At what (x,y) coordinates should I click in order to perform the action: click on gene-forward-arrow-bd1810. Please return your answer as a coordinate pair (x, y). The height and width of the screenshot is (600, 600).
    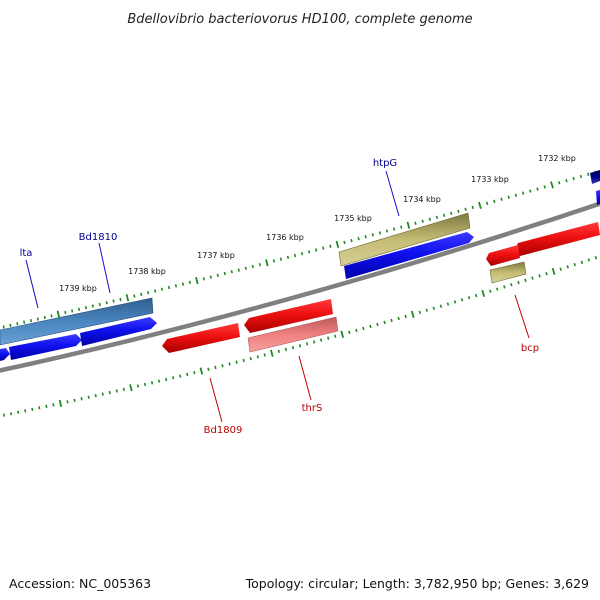
    Looking at the image, I should click on (118, 331).